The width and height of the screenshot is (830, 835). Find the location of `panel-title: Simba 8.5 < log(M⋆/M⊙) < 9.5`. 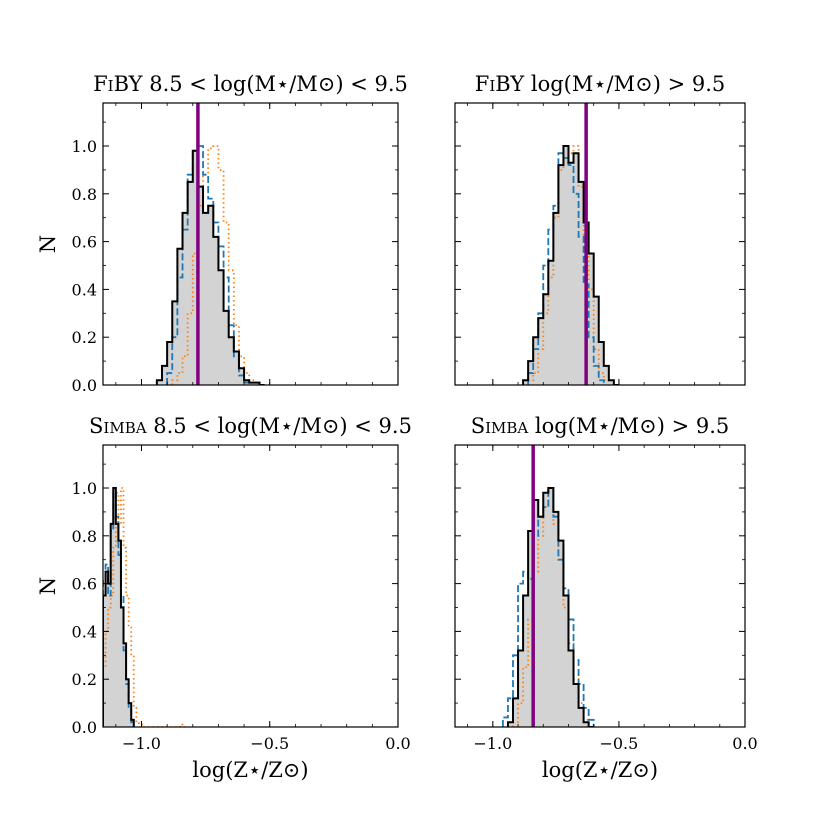

panel-title: Simba 8.5 < log(M⋆/M⊙) < 9.5 is located at coordinates (250, 426).